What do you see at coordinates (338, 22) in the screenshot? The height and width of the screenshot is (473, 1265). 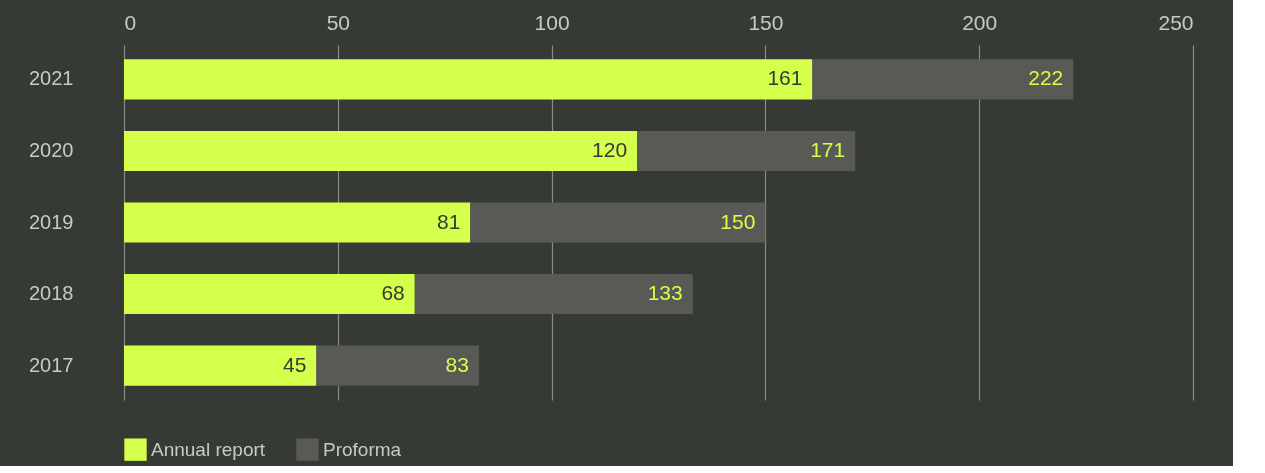 I see `x-tick-label: 50` at bounding box center [338, 22].